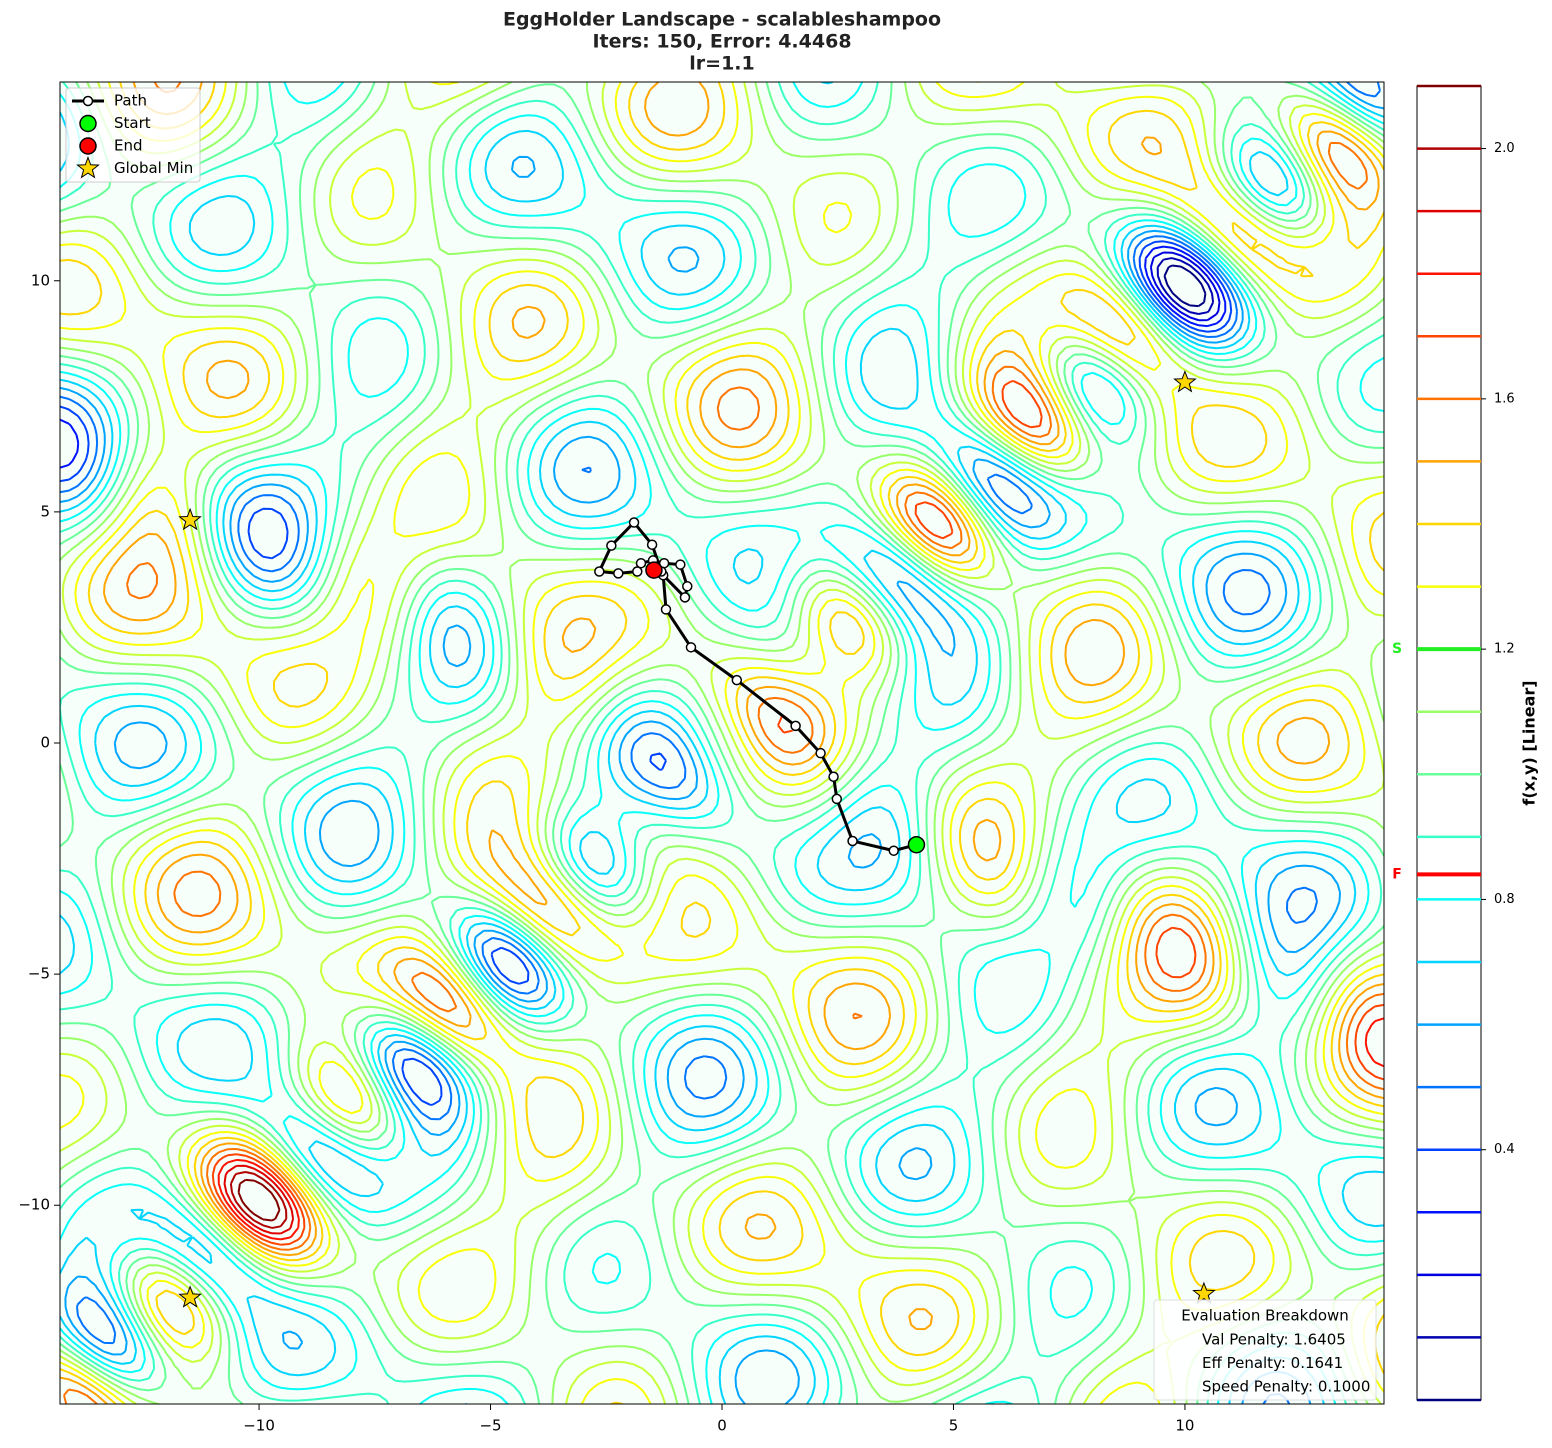  I want to click on y-tick-label: 0, so click(45, 743).